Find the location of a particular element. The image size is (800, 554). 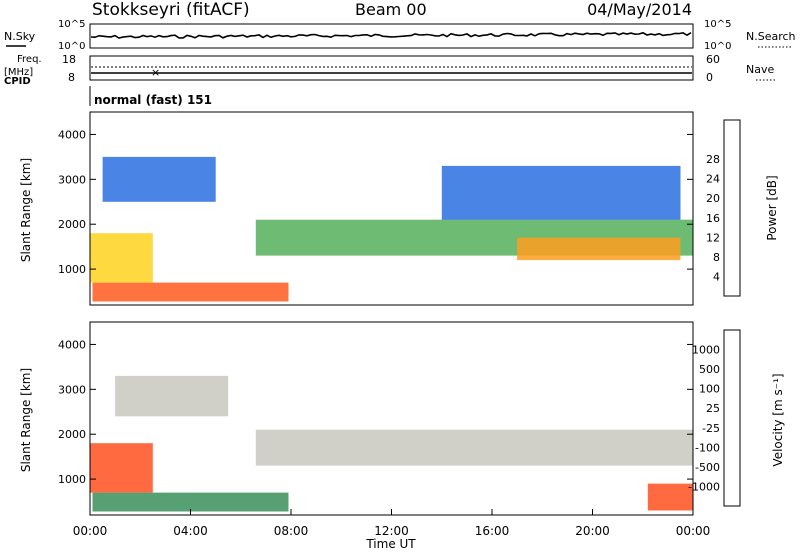

power-colorbar-label: Power [dB] is located at coordinates (772, 207).